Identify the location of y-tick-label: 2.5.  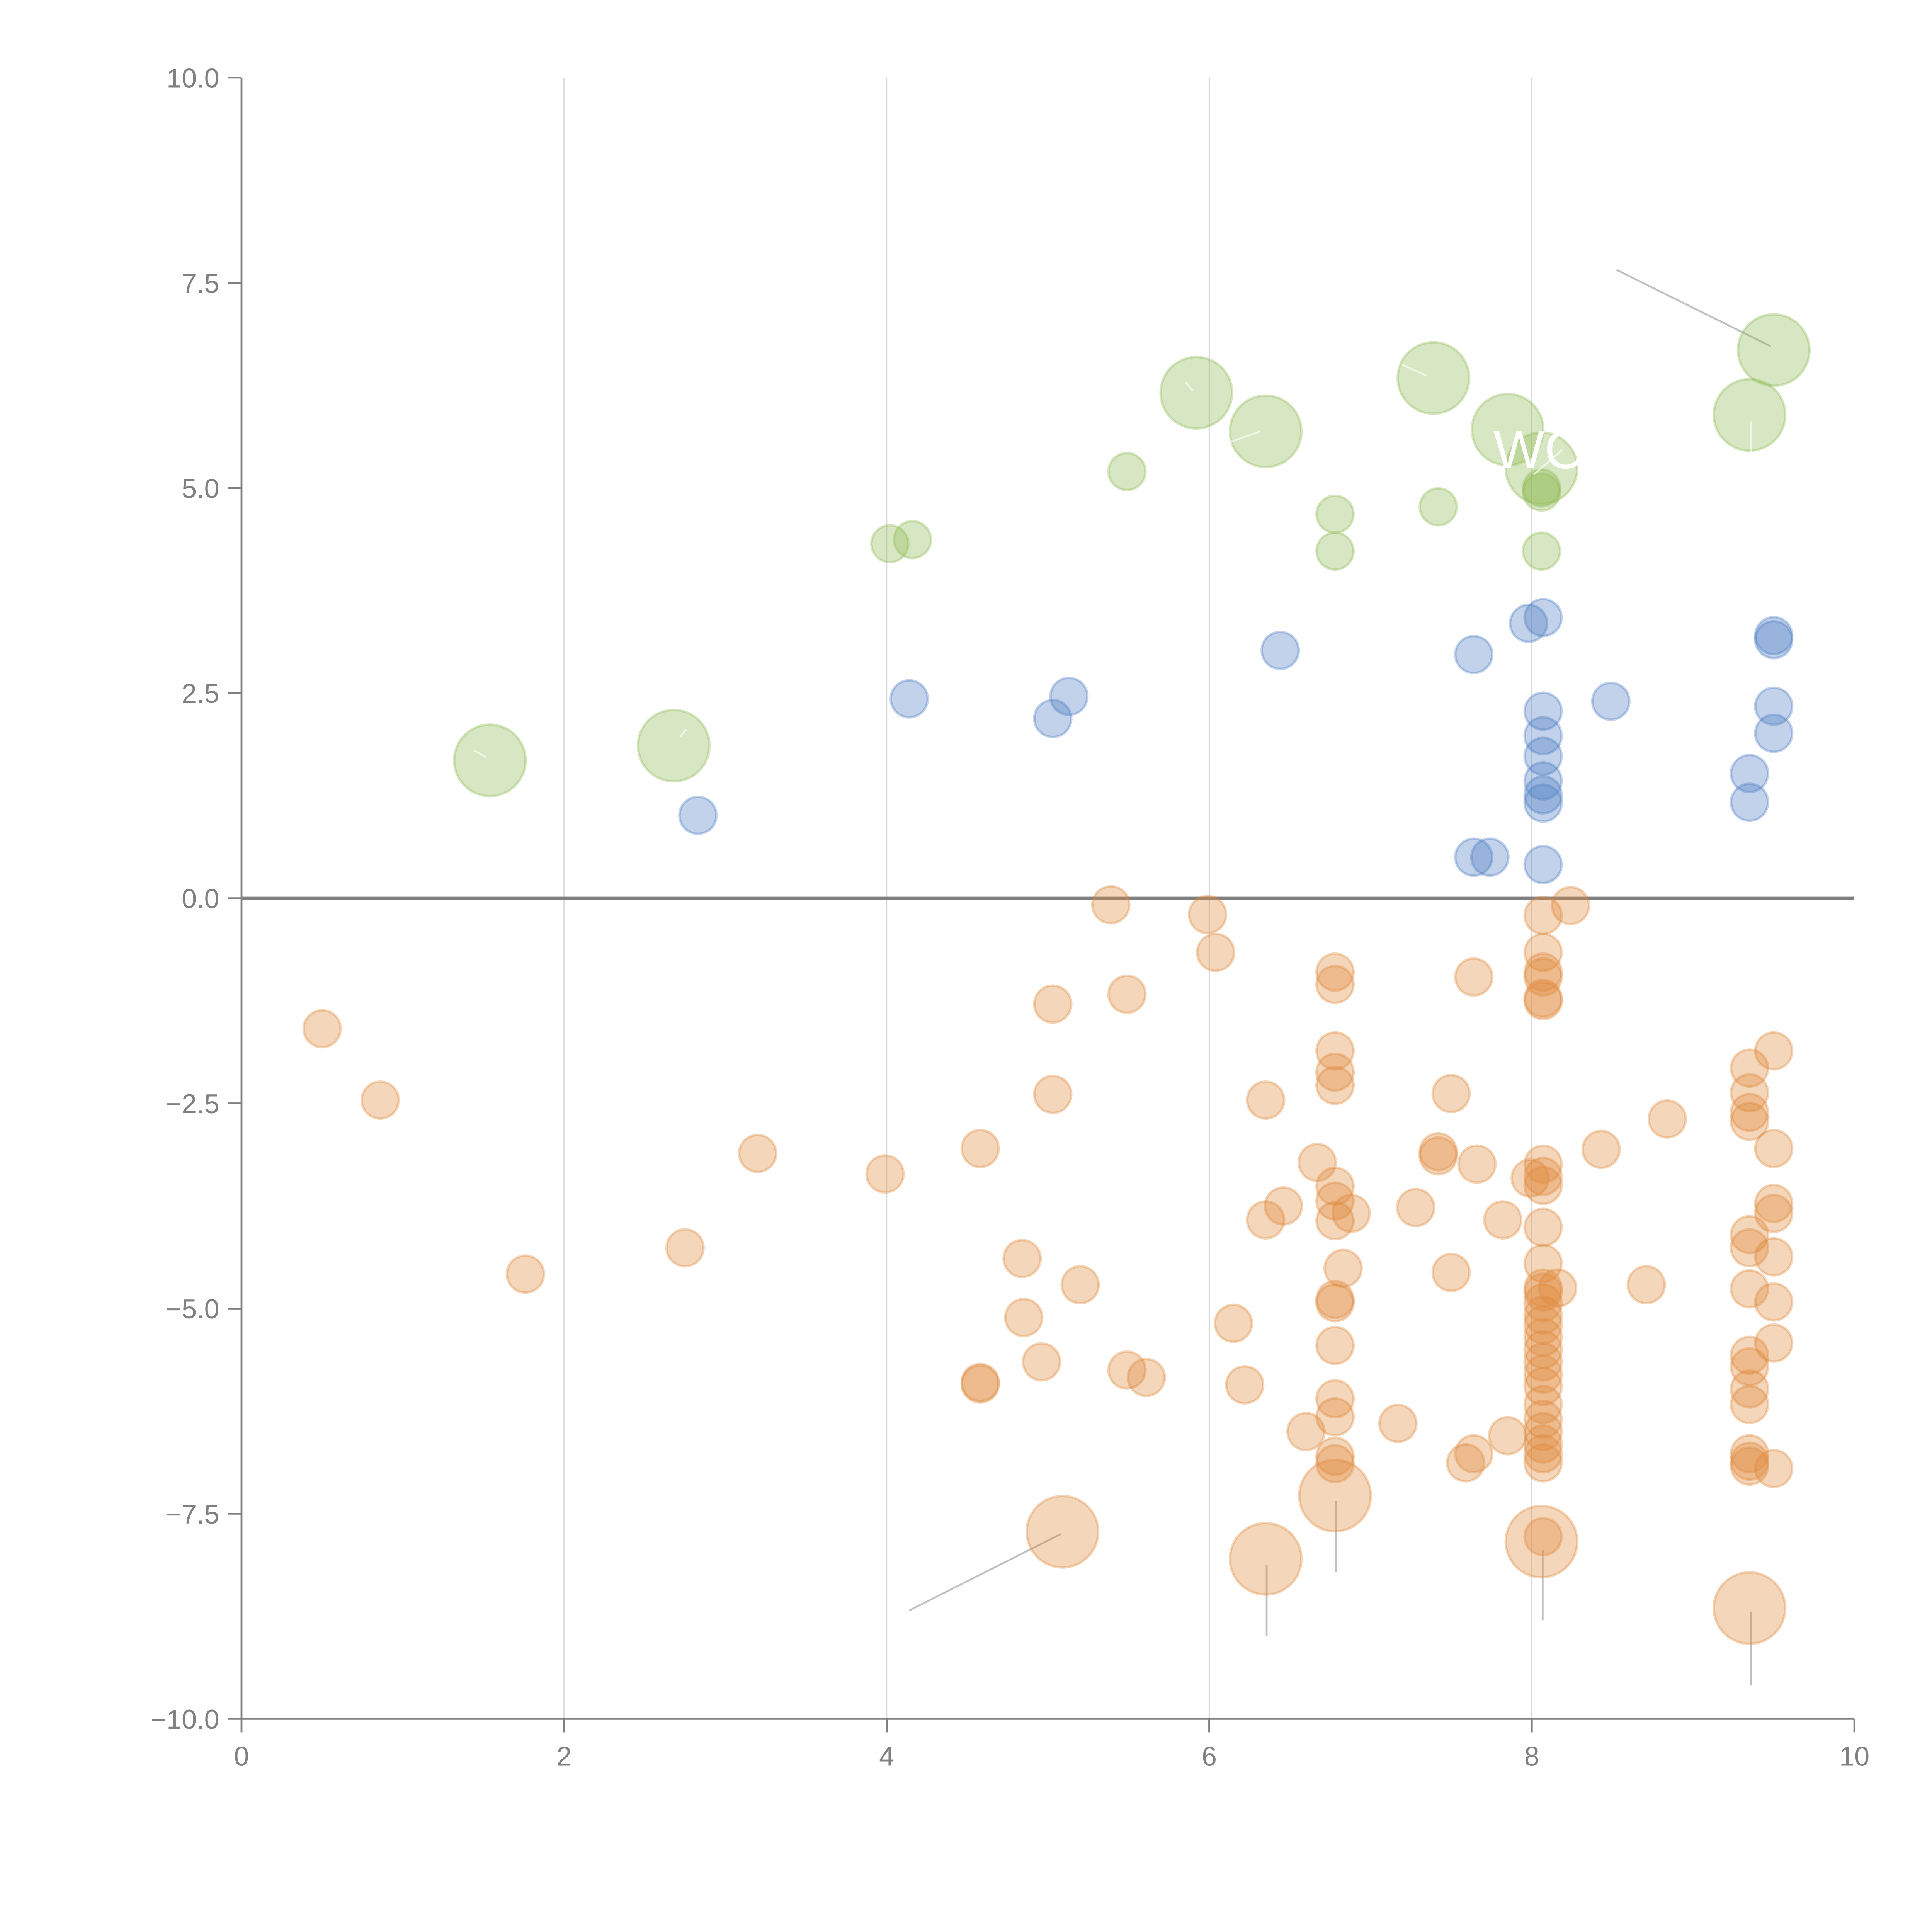
(200, 694).